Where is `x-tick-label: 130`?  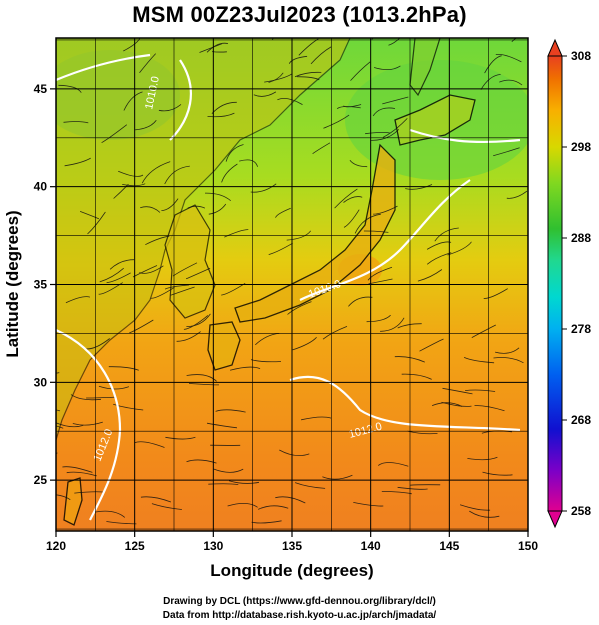 x-tick-label: 130 is located at coordinates (213, 546).